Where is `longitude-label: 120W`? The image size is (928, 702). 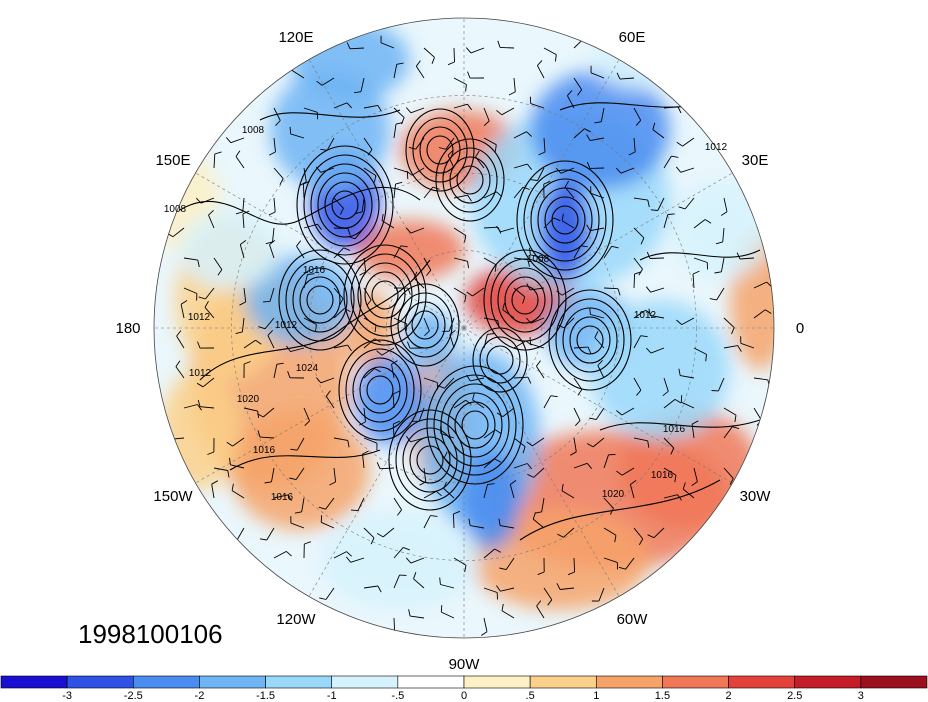 longitude-label: 120W is located at coordinates (296, 619).